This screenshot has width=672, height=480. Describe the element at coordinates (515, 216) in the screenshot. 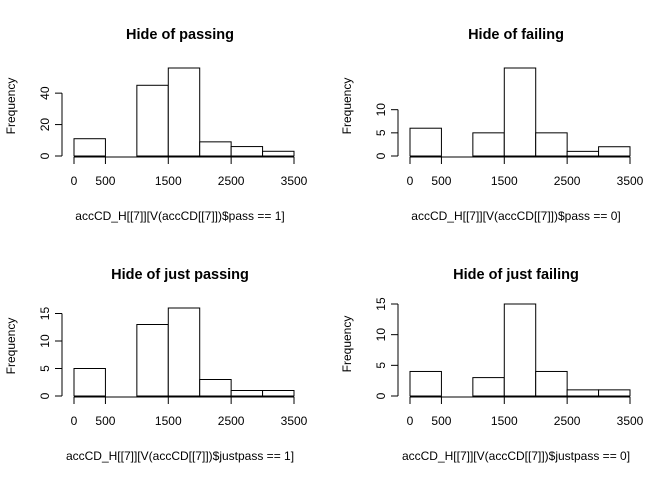

I see `x-axis-label: accCD_H[[7]][V(accCD[[7]])$pass == 0]` at that location.